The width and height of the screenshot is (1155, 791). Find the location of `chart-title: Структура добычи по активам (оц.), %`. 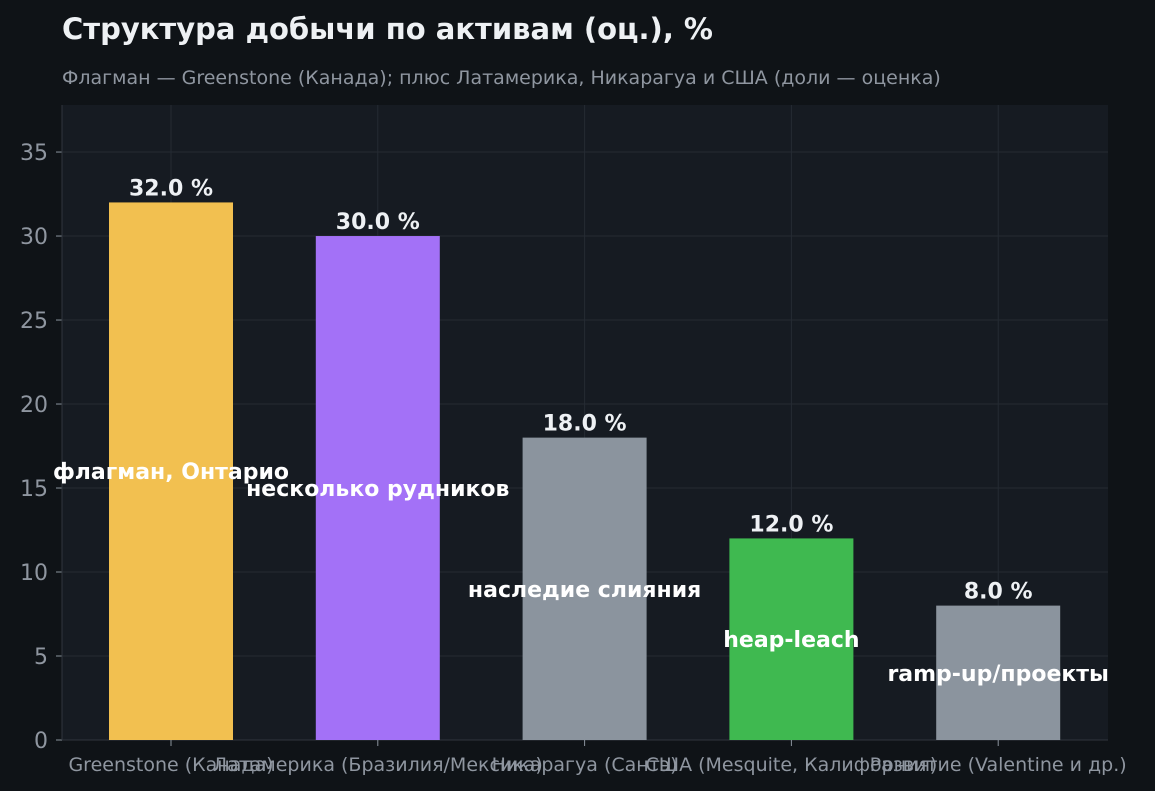

chart-title: Структура добычи по активам (оц.), % is located at coordinates (387, 29).